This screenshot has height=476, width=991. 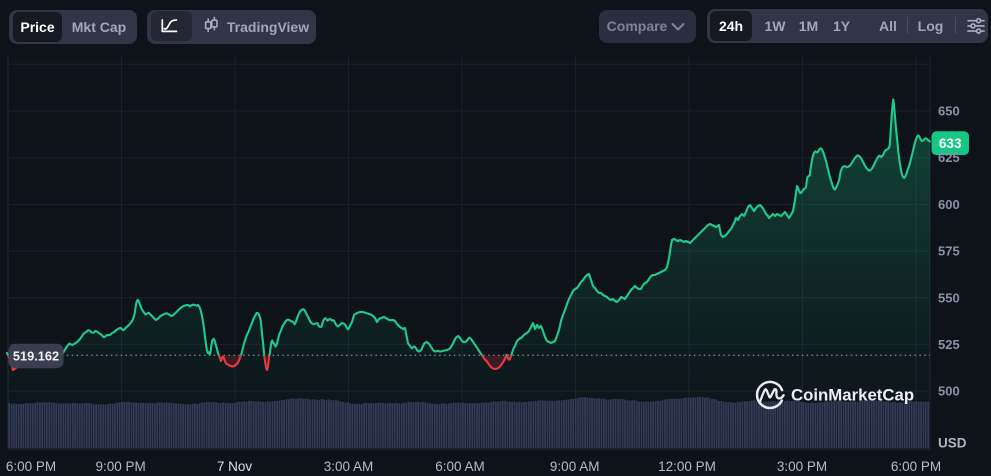 I want to click on svg-text: 9:00 AM, so click(x=575, y=466).